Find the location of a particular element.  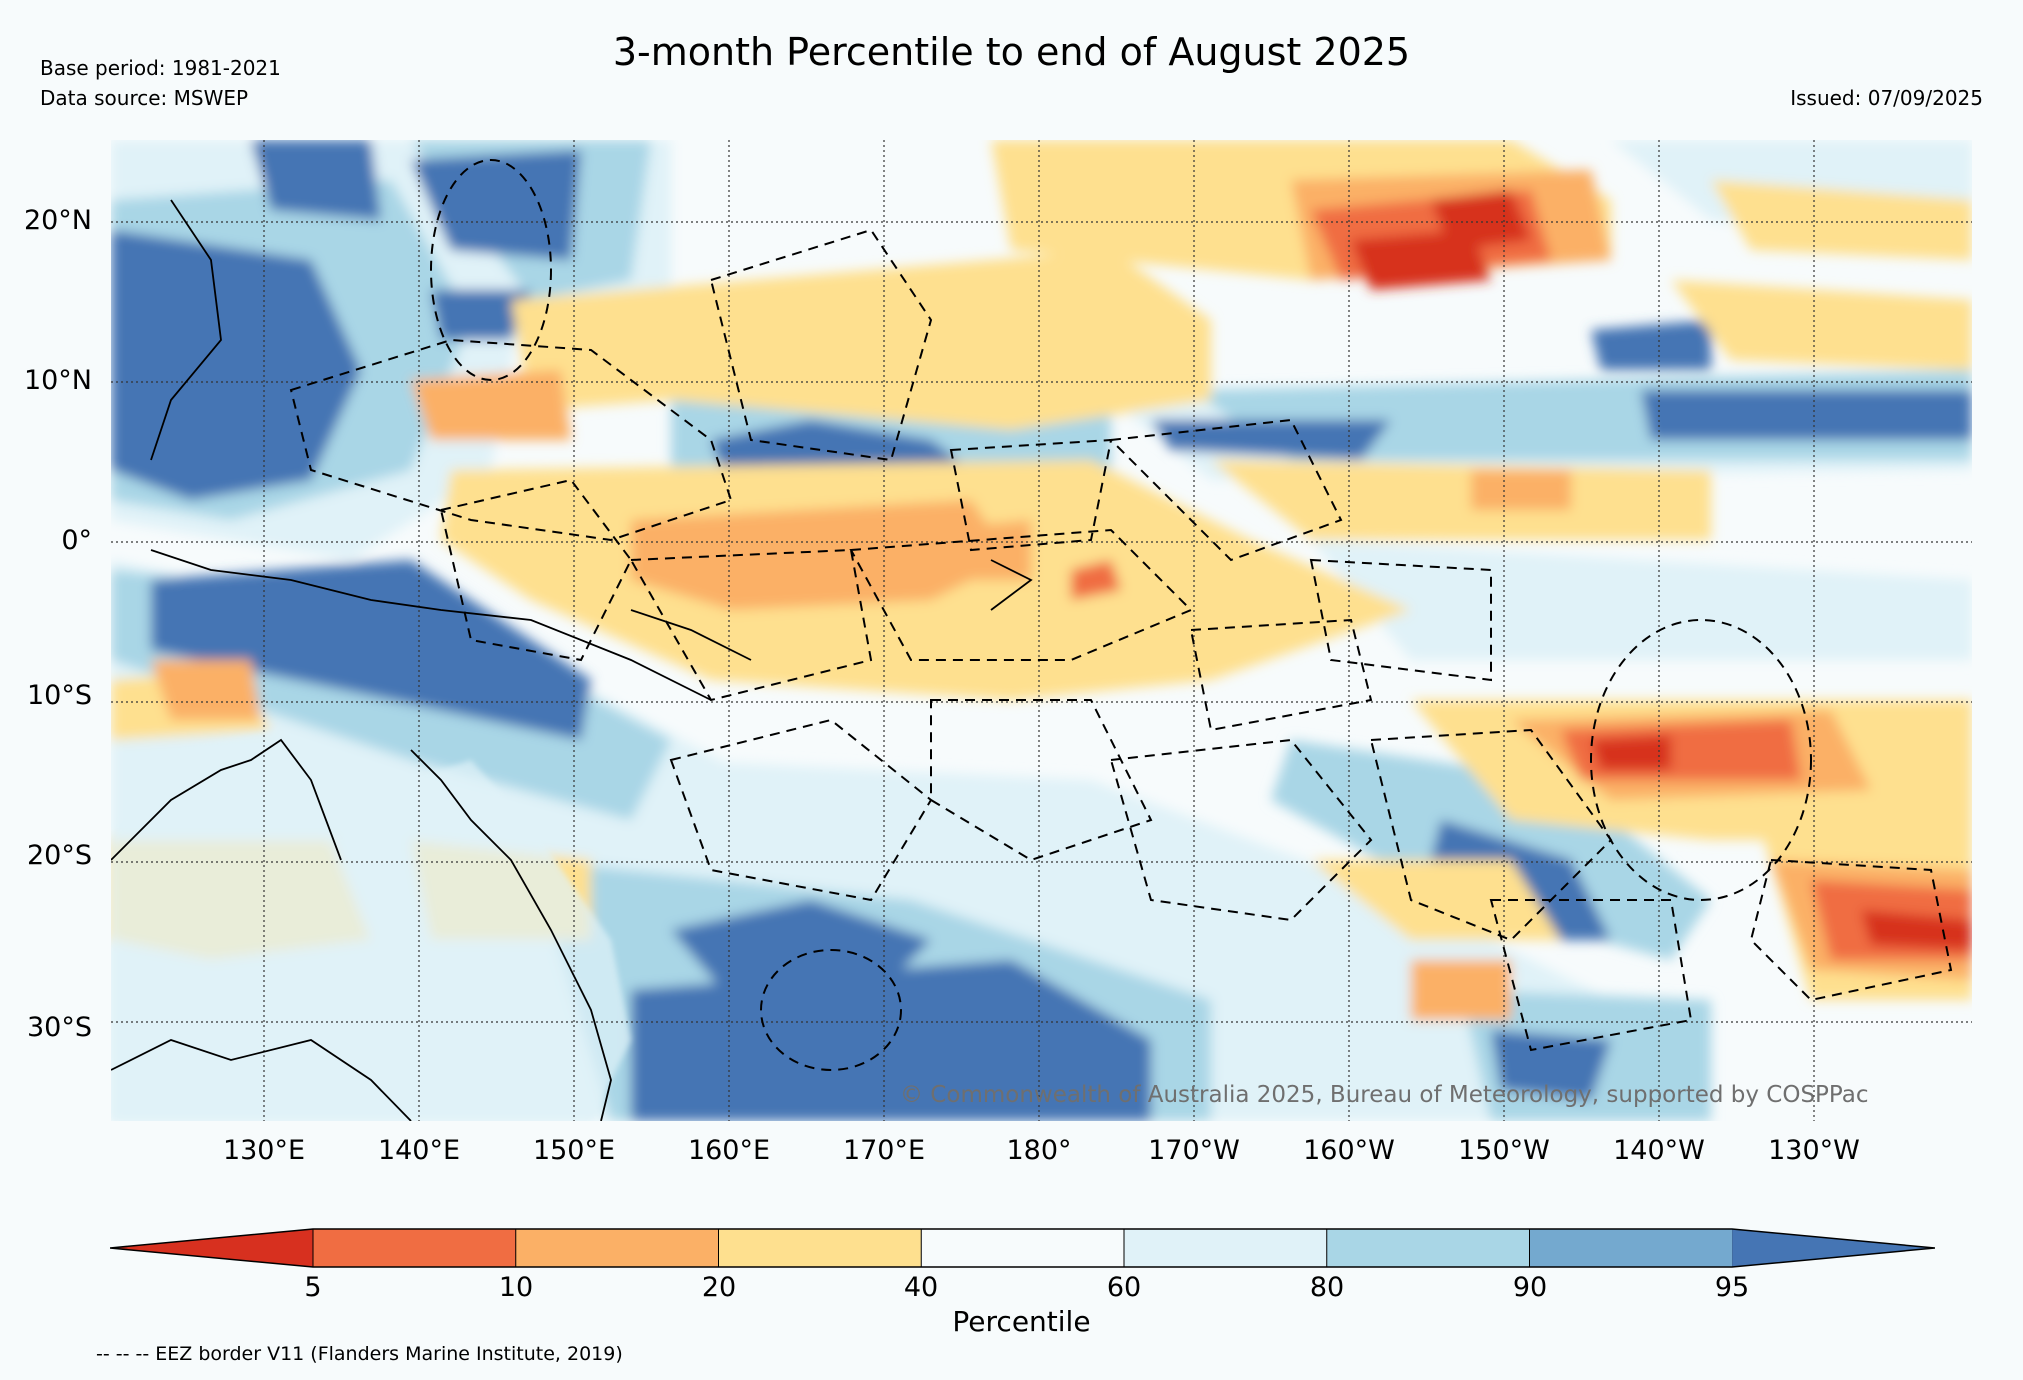

lon-label-130w: 130°W is located at coordinates (1814, 1150).